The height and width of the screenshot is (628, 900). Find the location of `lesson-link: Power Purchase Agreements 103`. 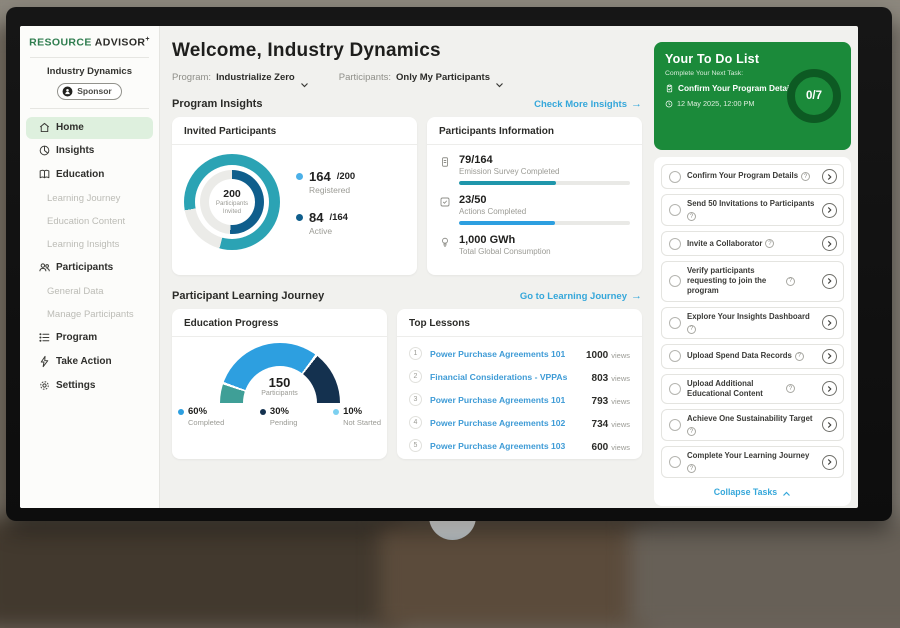

lesson-link: Power Purchase Agreements 103 is located at coordinates (498, 445).